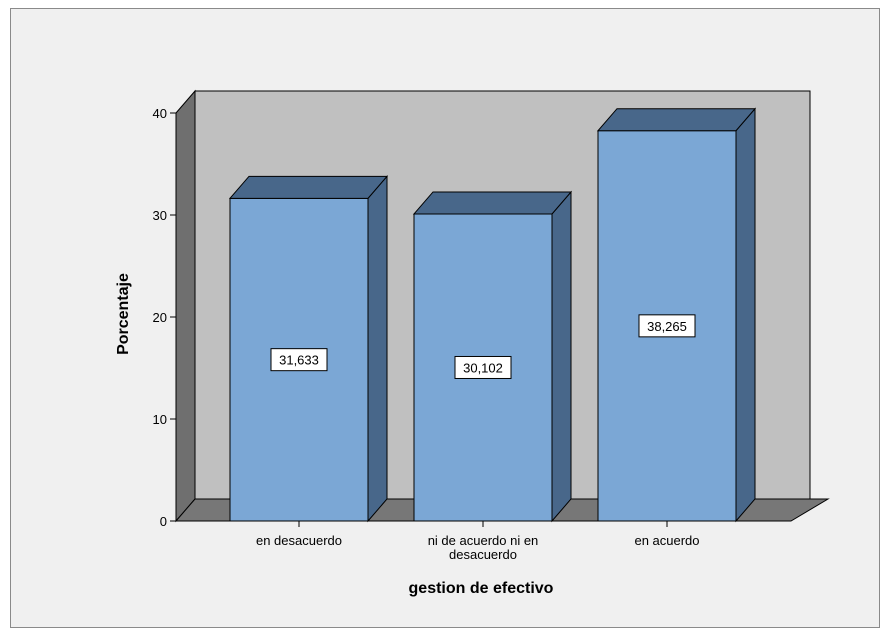 The image size is (893, 636). I want to click on y-tick-label: 30, so click(160, 215).